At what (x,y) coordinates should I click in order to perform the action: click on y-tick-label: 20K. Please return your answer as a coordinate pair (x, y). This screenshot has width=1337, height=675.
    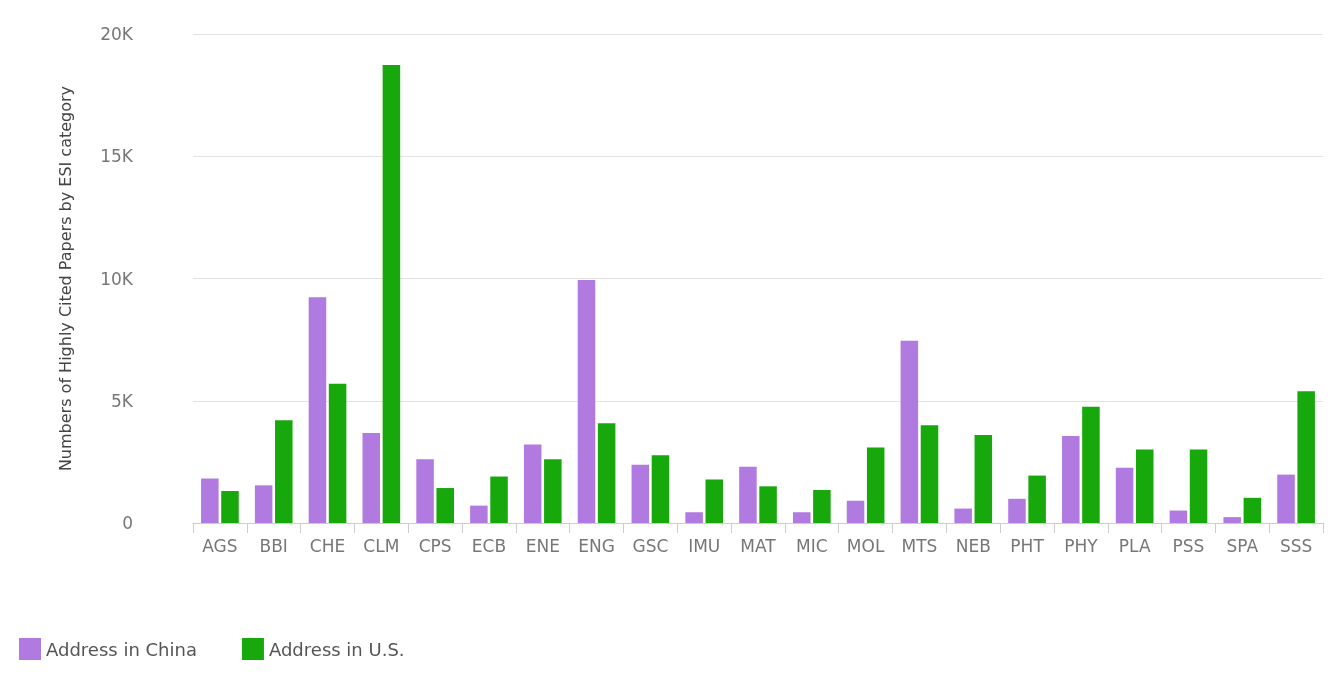
    Looking at the image, I should click on (117, 34).